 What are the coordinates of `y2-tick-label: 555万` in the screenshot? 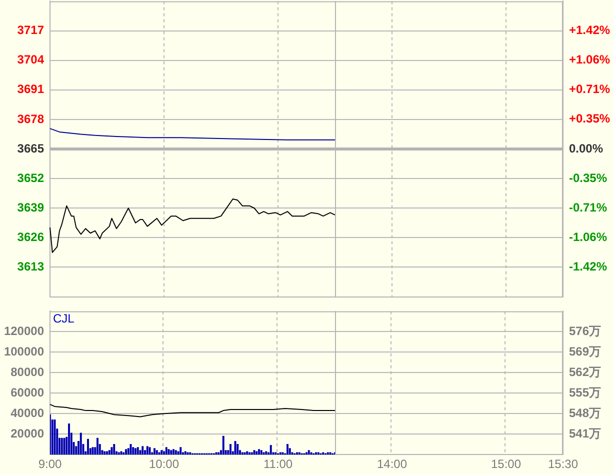 It's located at (585, 392).